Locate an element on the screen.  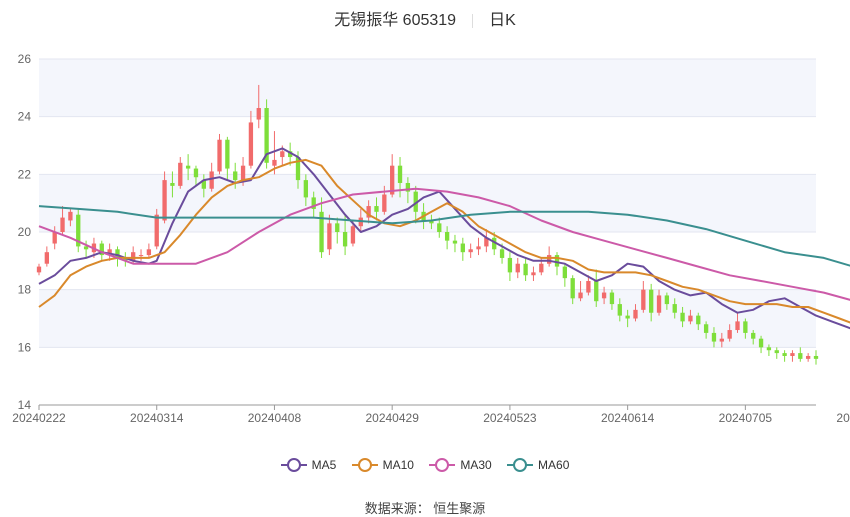
ma-line-ma60 is located at coordinates (444, 236).